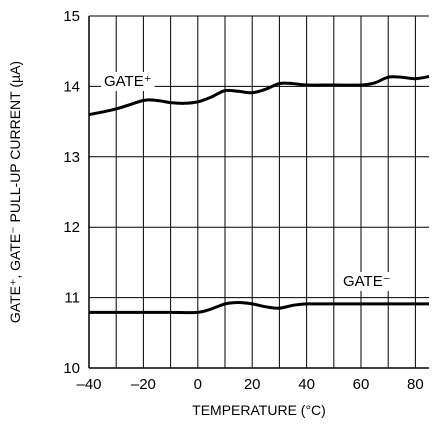  I want to click on gate-minus-label-background, so click(367, 281).